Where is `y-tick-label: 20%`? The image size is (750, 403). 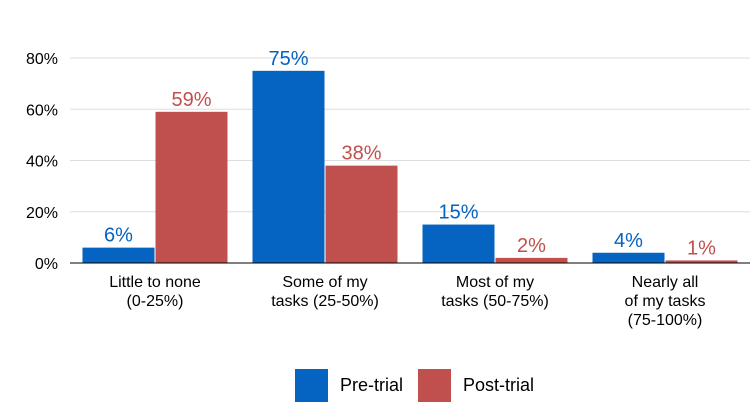 y-tick-label: 20% is located at coordinates (42, 213).